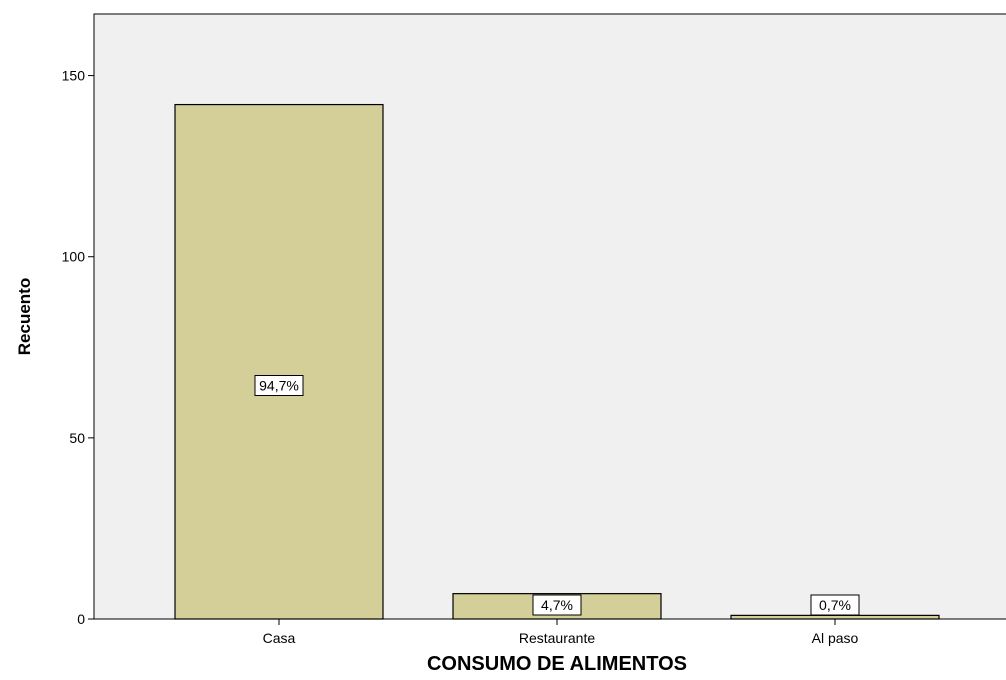 The height and width of the screenshot is (680, 1006). I want to click on bar-al-paso, so click(835, 617).